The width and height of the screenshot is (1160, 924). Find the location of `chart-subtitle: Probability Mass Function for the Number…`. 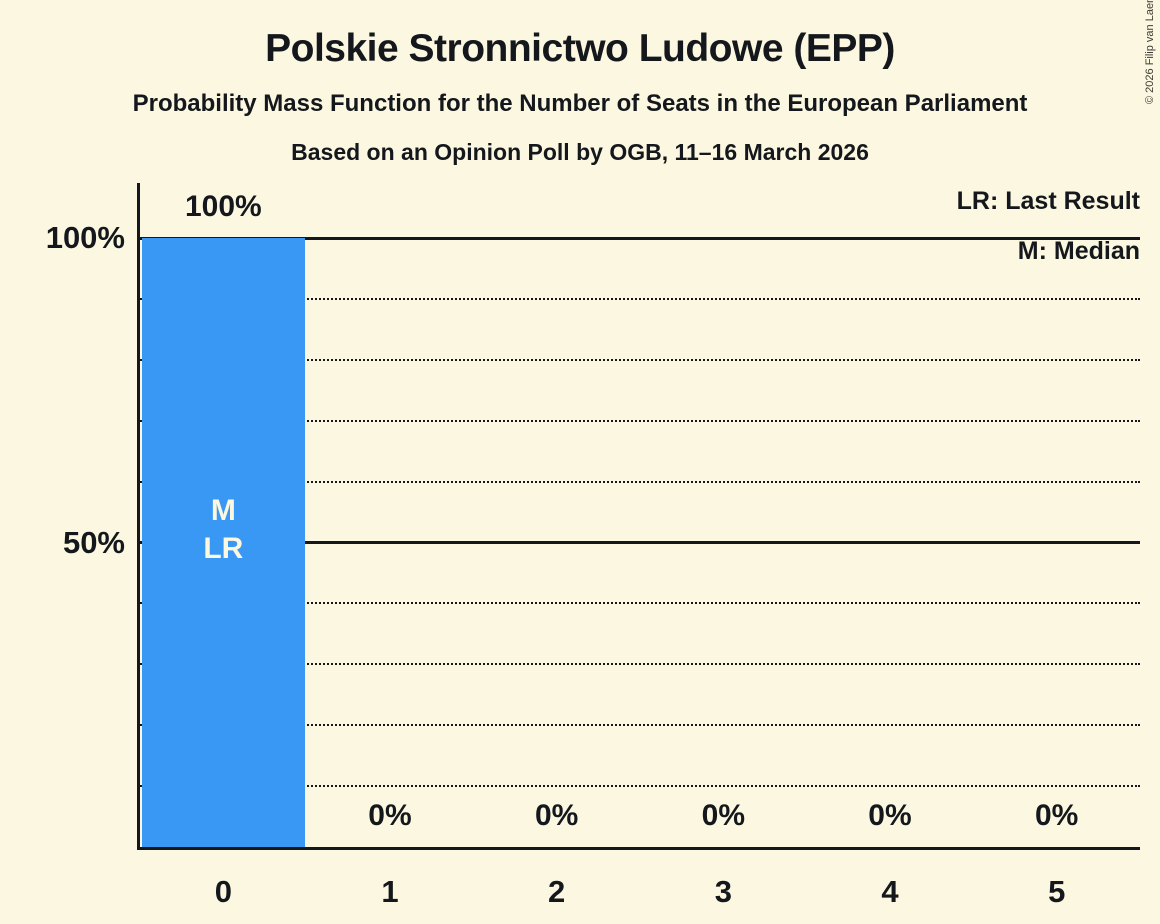

chart-subtitle: Probability Mass Function for the Number… is located at coordinates (580, 103).